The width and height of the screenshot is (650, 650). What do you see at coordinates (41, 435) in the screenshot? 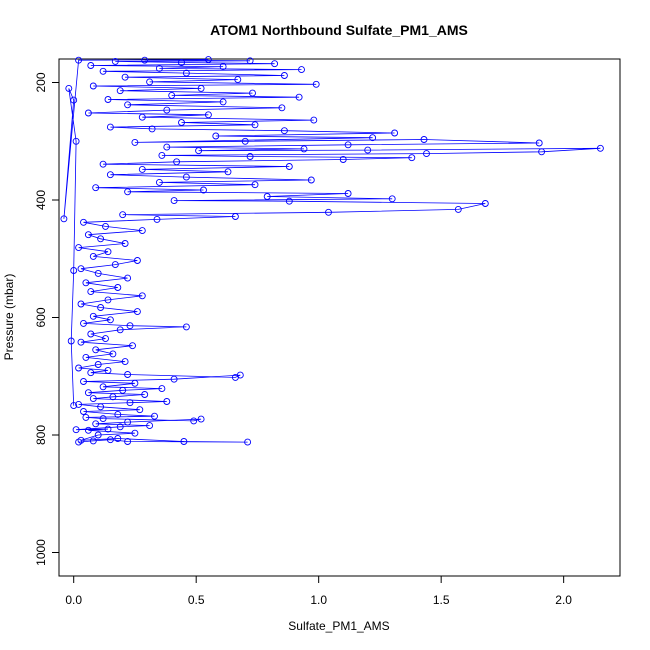
I see `y-tick-label: 800` at bounding box center [41, 435].